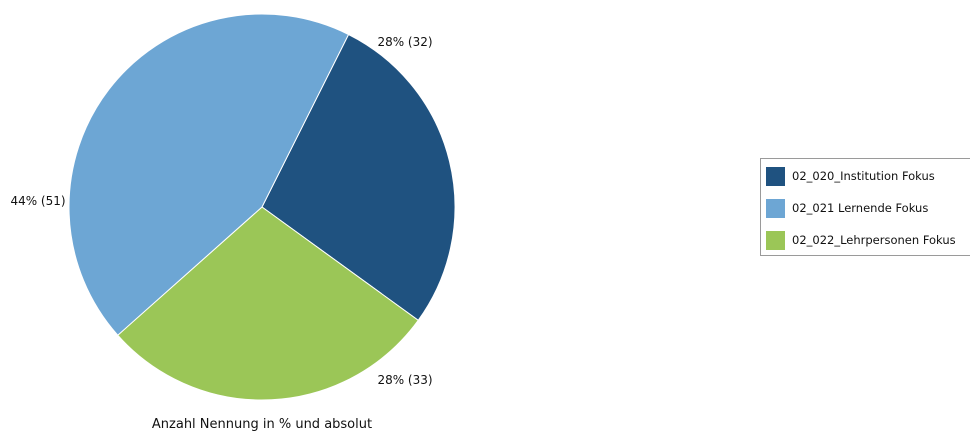  I want to click on legend-item-lehrpersonen: 02_022_Lehrpersonen Fokus, so click(861, 240).